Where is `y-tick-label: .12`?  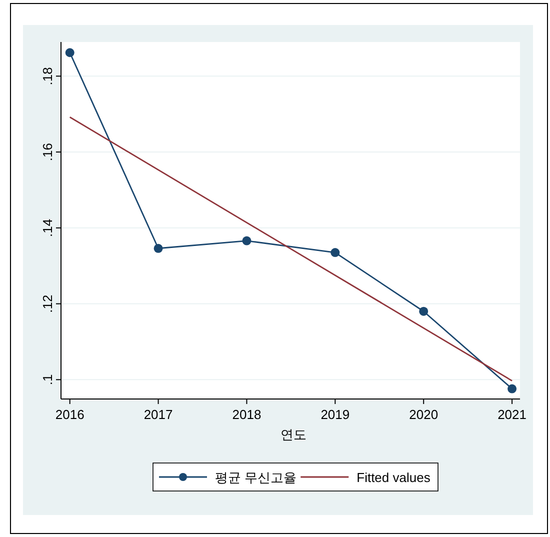
y-tick-label: .12 is located at coordinates (47, 303).